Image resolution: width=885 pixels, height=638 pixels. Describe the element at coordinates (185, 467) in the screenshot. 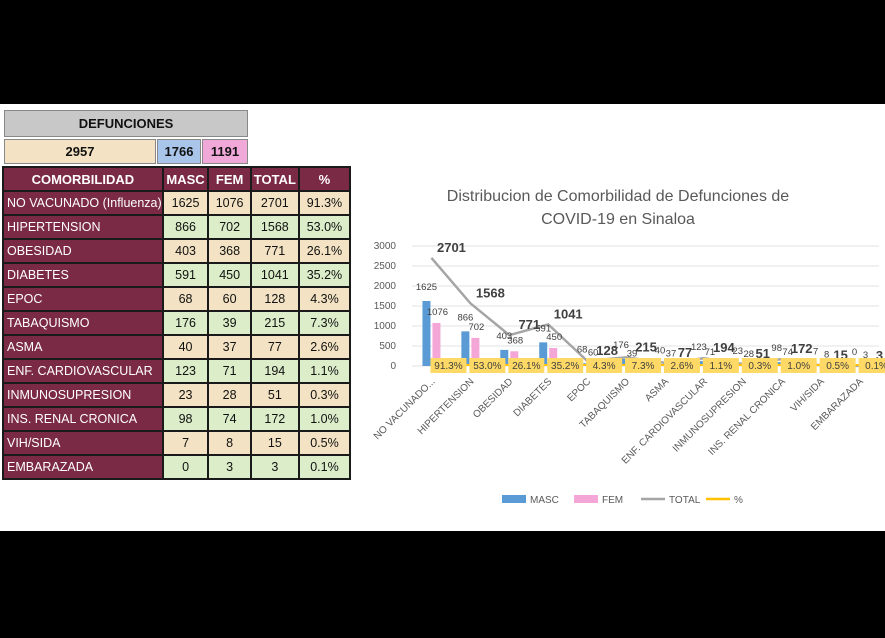

I see `cell-masc: 0` at that location.